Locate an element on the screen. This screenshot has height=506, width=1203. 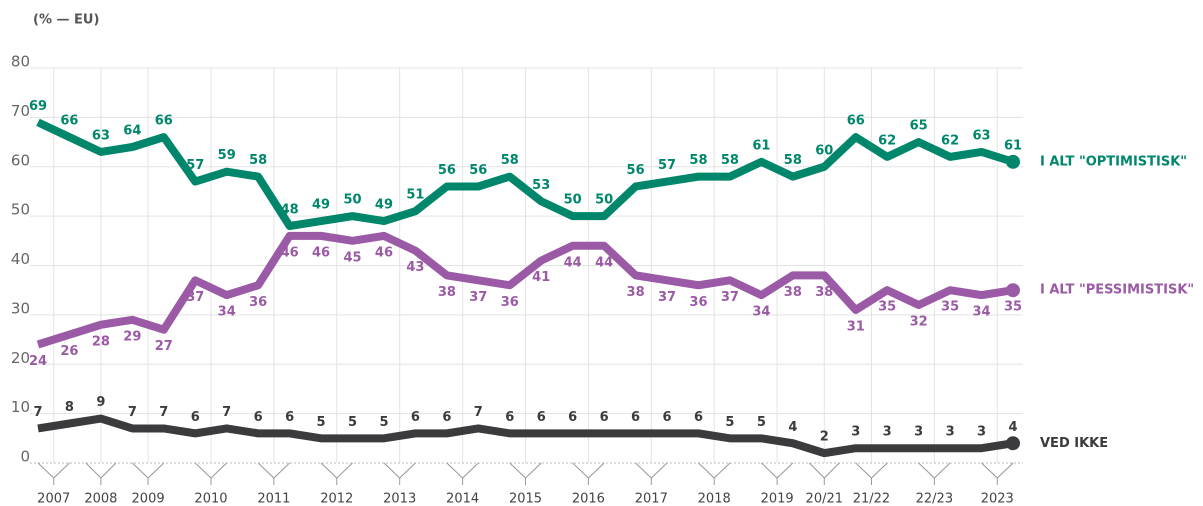
data-label: 45 is located at coordinates (352, 257).